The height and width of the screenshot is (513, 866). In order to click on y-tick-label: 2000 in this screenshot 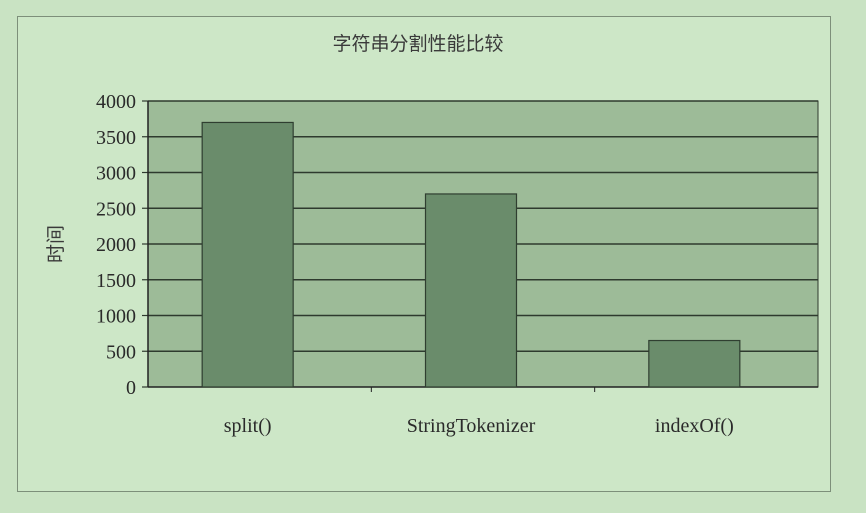, I will do `click(116, 245)`.